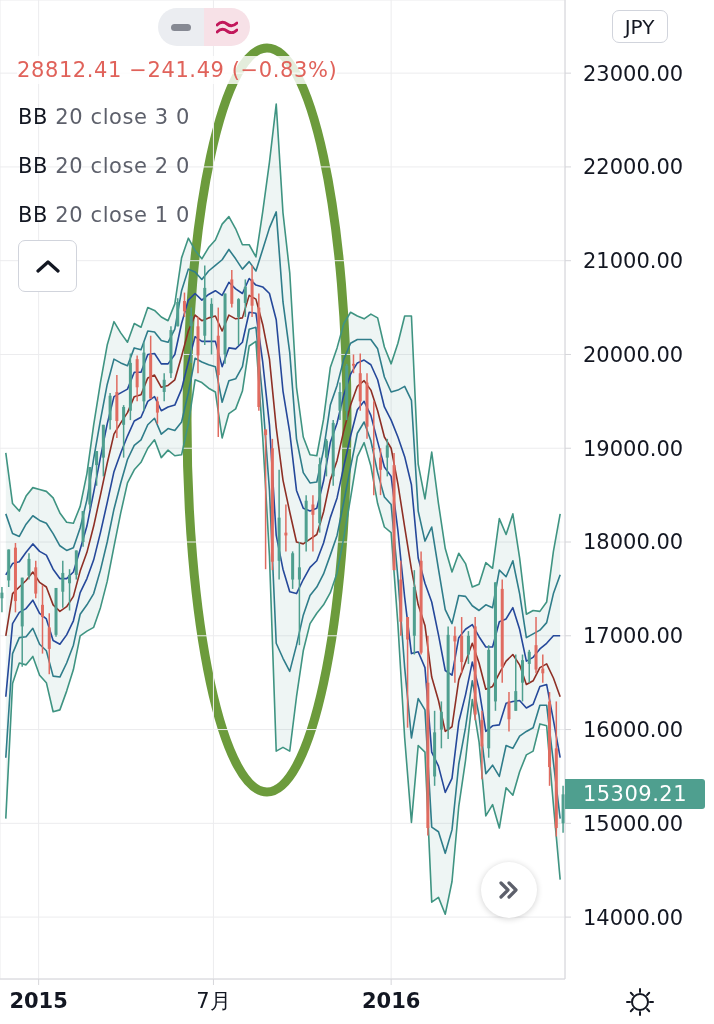  I want to click on y-tick-label: 22000.00, so click(633, 167).